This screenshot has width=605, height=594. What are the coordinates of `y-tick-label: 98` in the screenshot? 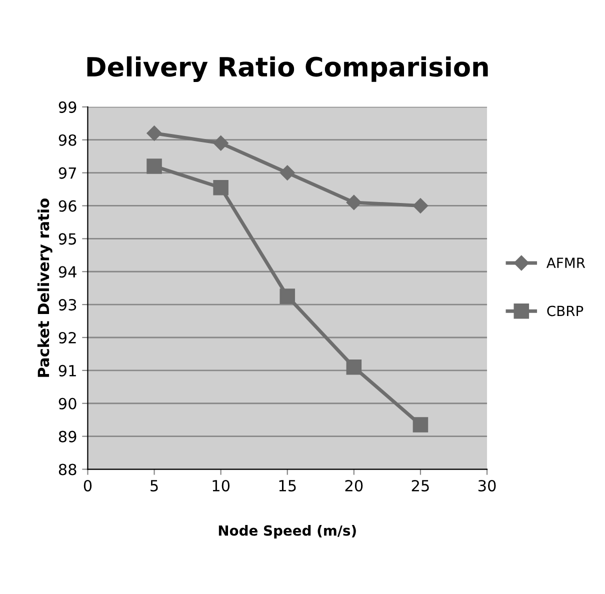 It's located at (67, 140).